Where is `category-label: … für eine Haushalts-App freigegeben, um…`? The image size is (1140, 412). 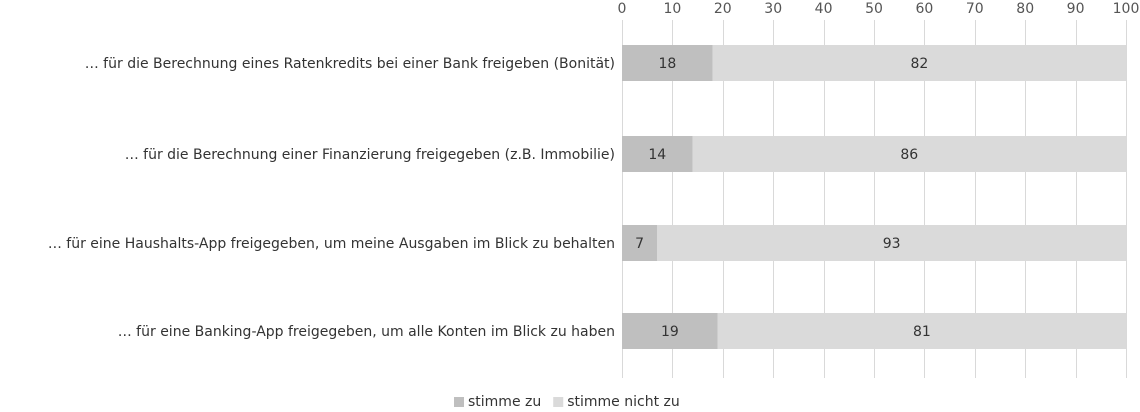 category-label: … für eine Haushalts-App freigegeben, um… is located at coordinates (331, 244).